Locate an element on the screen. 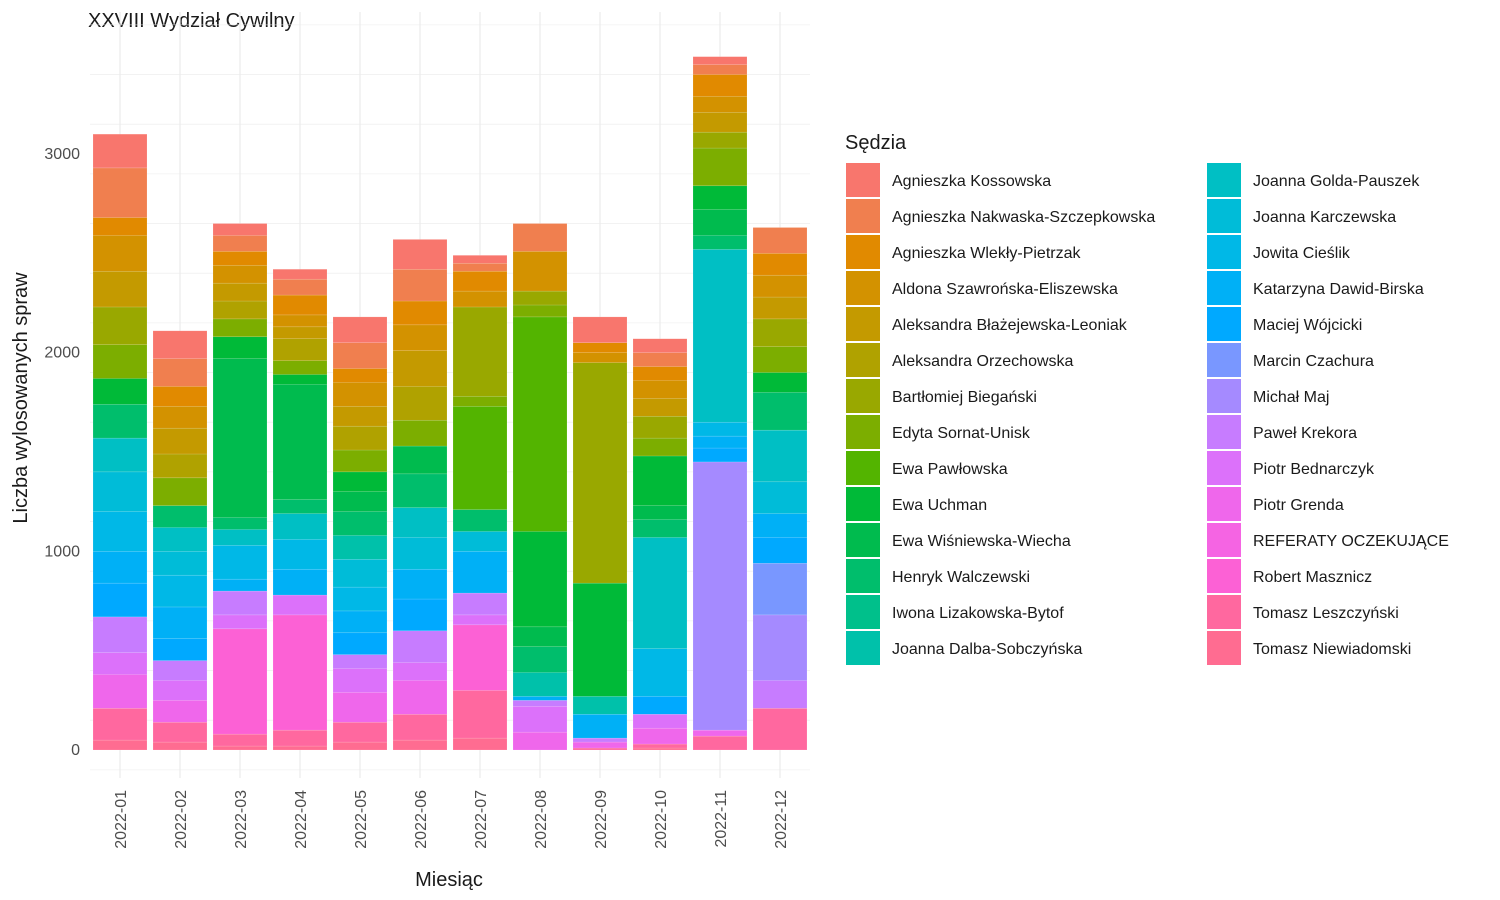 The height and width of the screenshot is (900, 1500). y-tick-label: 3000 is located at coordinates (62, 154).